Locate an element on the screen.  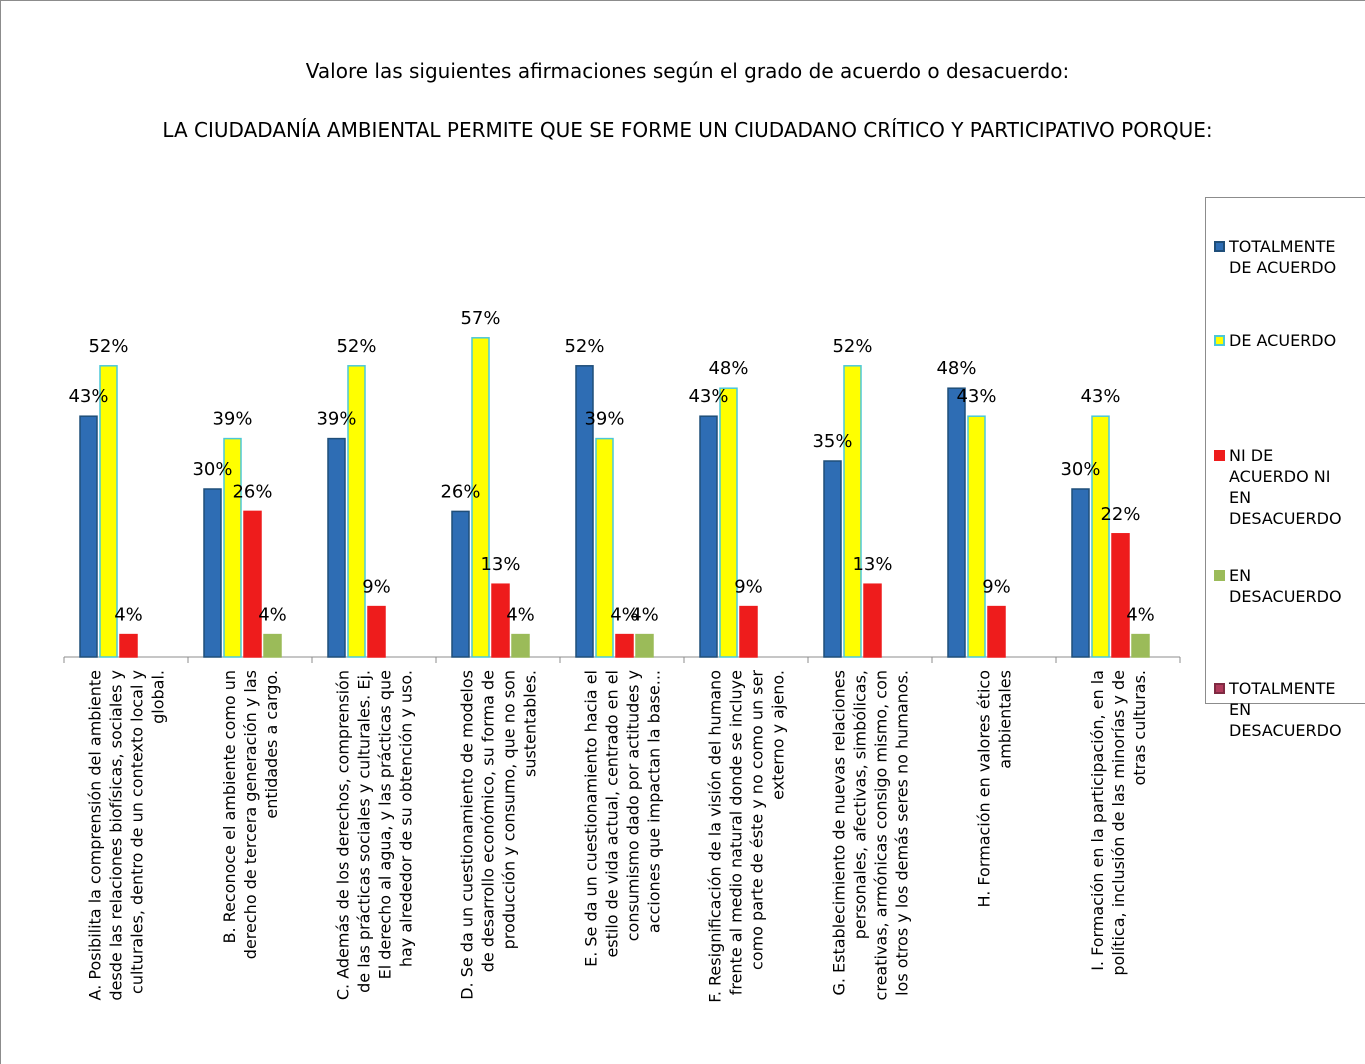
category-label-line: producción y consumo, que no son is located at coordinates (509, 809).